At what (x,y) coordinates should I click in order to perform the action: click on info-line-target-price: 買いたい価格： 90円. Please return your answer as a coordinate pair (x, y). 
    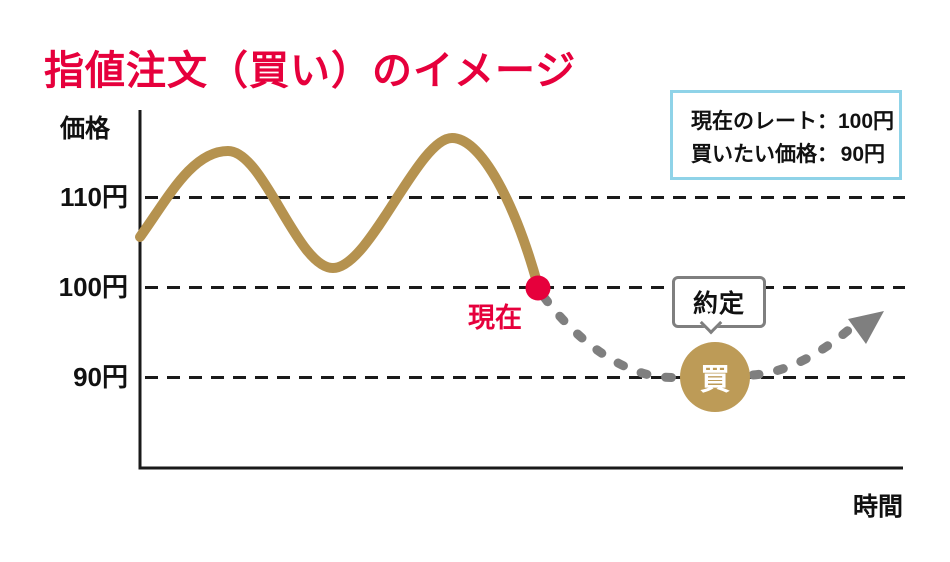
    Looking at the image, I should click on (788, 154).